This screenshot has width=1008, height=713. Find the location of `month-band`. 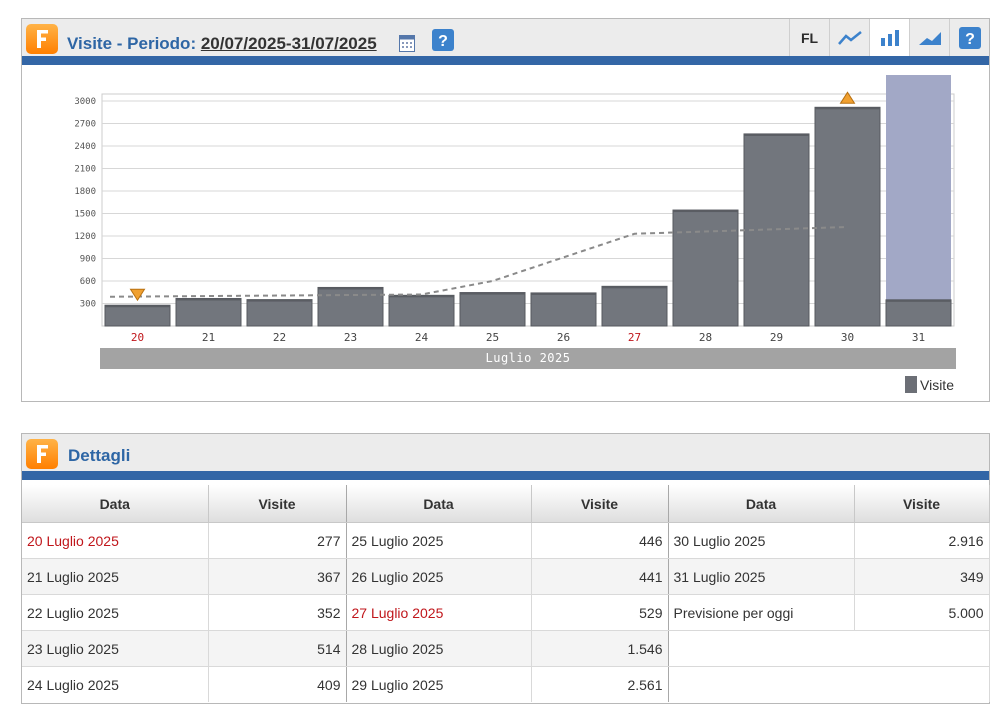

month-band is located at coordinates (528, 358).